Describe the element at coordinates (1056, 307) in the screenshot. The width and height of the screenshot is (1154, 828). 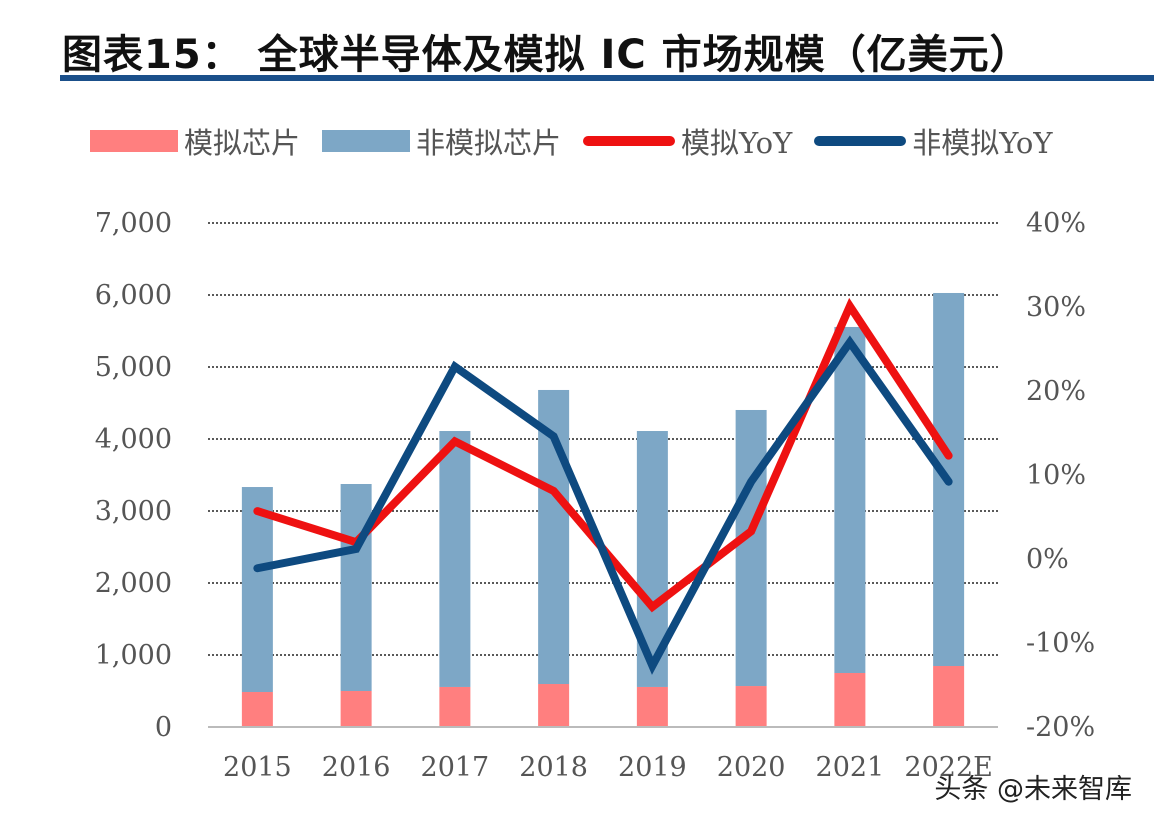
I see `y-right-tick-label: 30%` at that location.